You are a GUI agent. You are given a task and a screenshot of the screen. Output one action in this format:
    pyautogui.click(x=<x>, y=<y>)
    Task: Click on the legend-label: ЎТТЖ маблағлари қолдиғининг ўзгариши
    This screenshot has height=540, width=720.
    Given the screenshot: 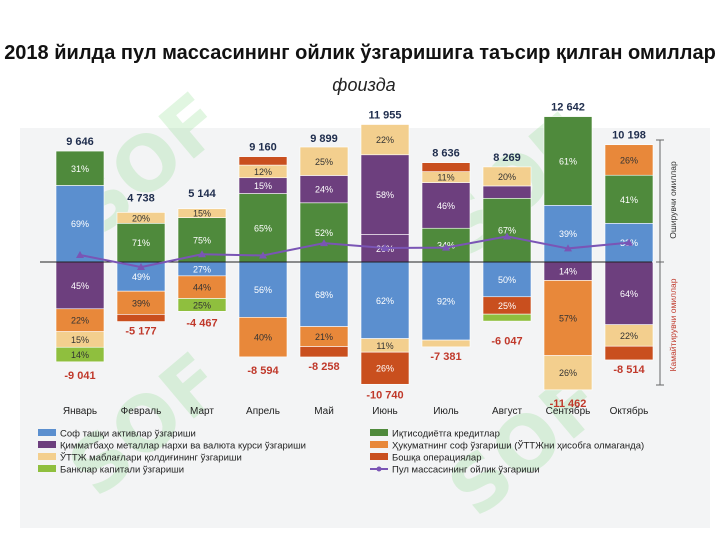 What is the action you would take?
    pyautogui.click(x=151, y=458)
    